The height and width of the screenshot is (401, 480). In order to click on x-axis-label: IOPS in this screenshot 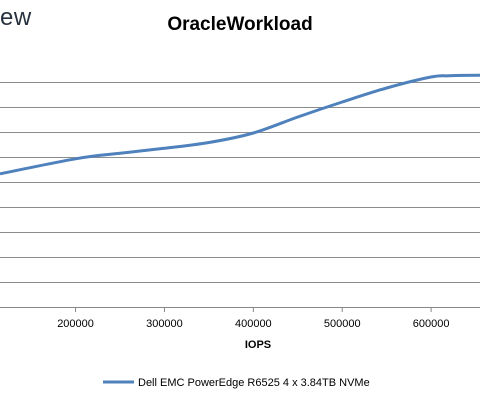, I will do `click(258, 345)`.